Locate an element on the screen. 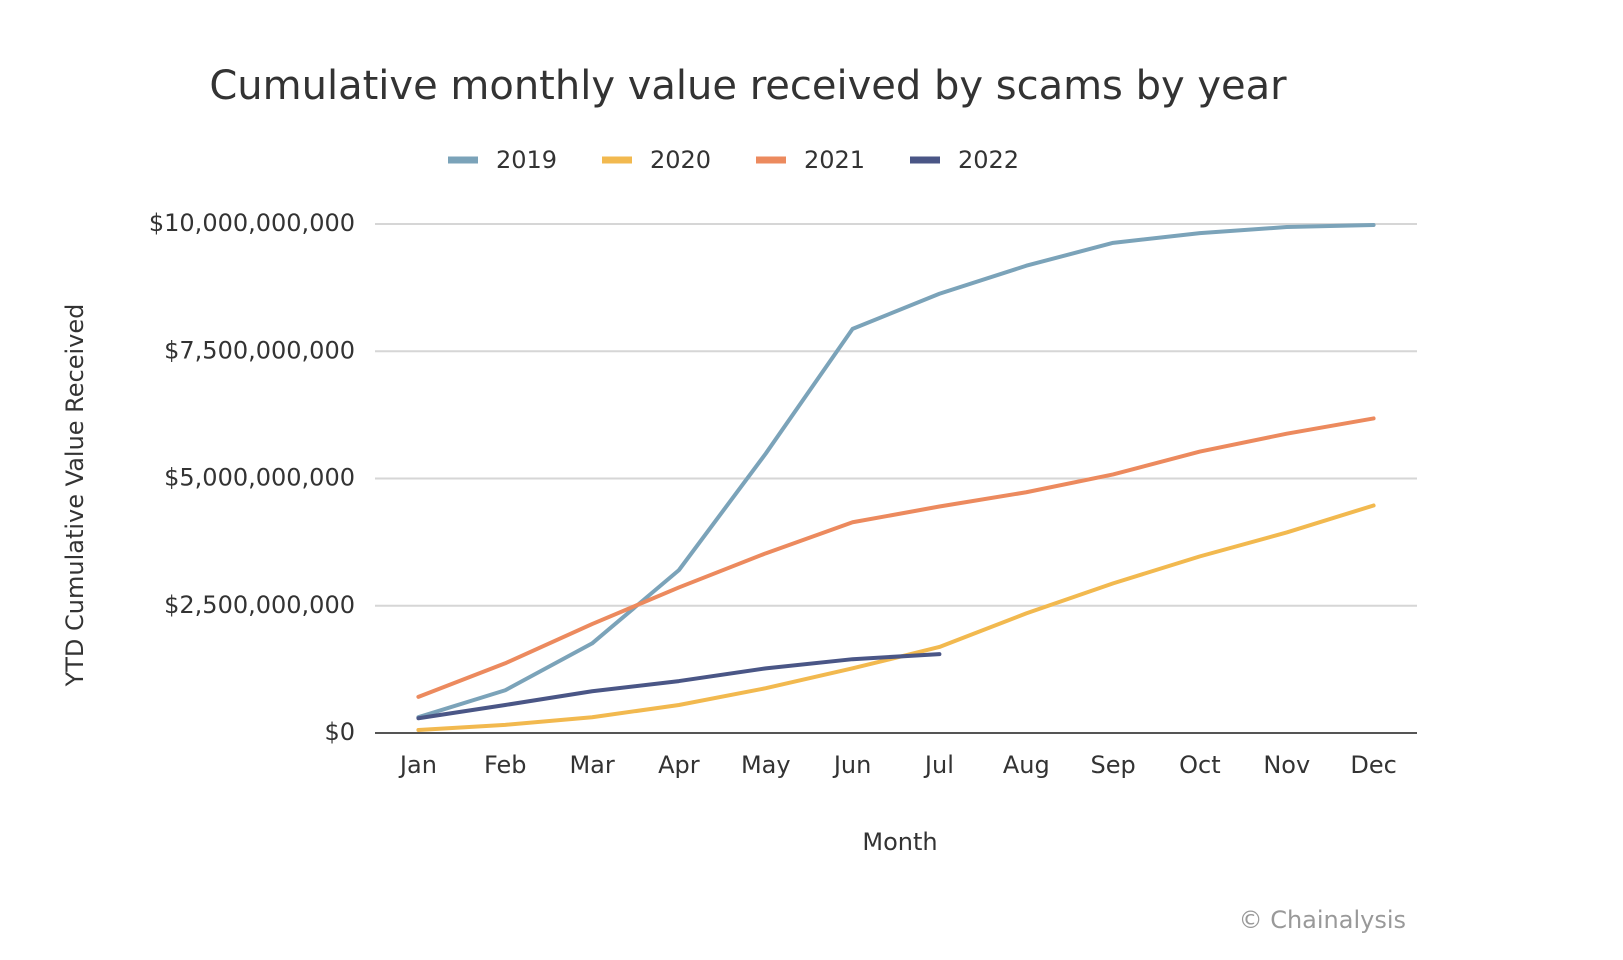 The width and height of the screenshot is (1623, 960). legend-label: 2021 is located at coordinates (834, 160).